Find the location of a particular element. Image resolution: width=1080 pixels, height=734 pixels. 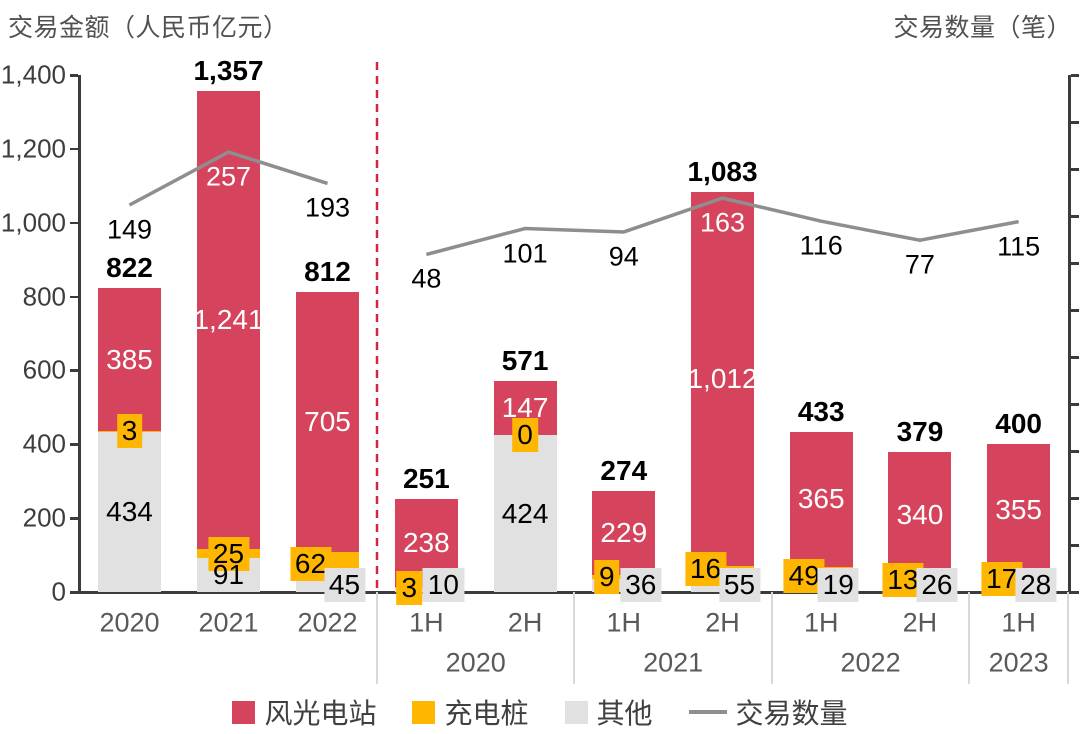

right-axis-line is located at coordinates (1069, 334).